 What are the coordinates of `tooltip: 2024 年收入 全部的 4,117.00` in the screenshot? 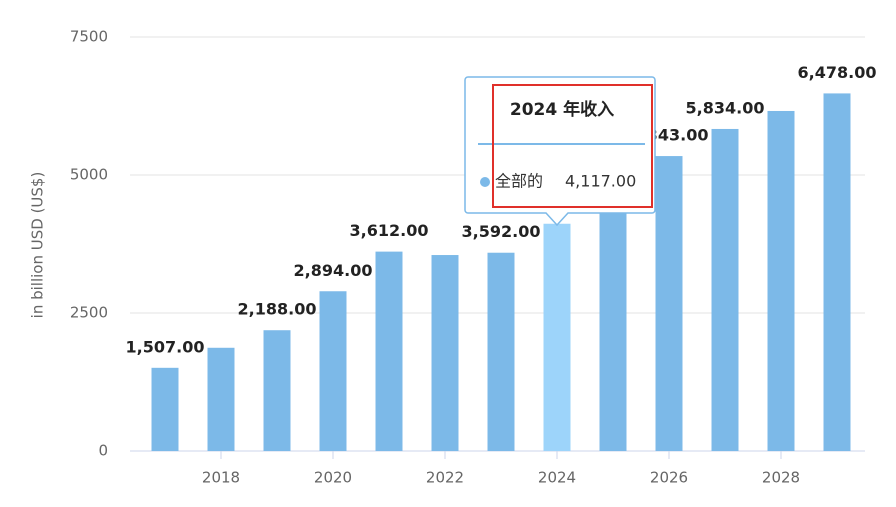 It's located at (560, 151).